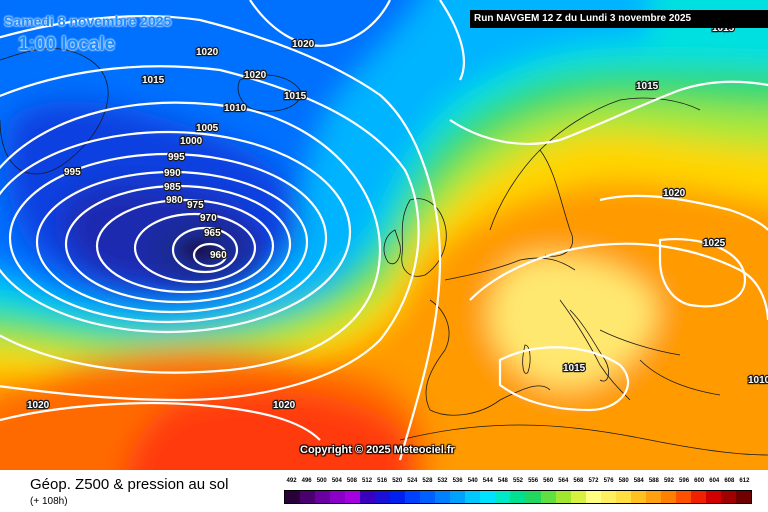 This screenshot has width=768, height=512. What do you see at coordinates (583, 440) in the screenshot?
I see `africa-coast` at bounding box center [583, 440].